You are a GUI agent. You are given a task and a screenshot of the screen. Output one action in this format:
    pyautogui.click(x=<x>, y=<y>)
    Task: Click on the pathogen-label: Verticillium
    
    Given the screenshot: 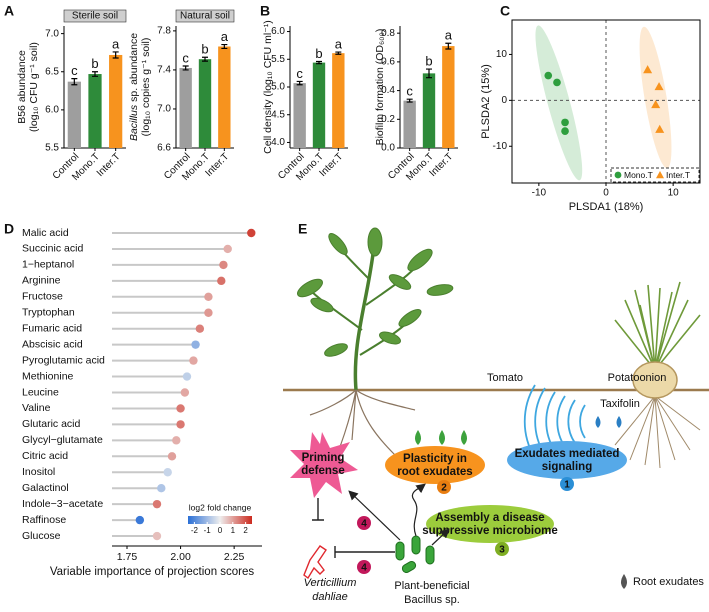 What is the action you would take?
    pyautogui.click(x=330, y=583)
    